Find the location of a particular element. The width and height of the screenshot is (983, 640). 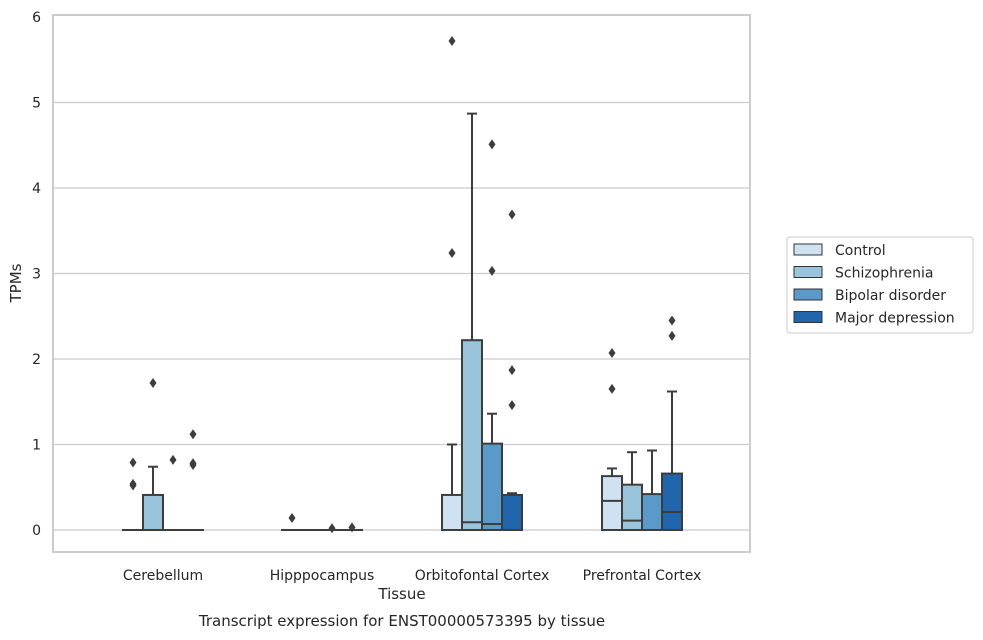

y-tick-labels: 0 1 2 3 4 5 6 is located at coordinates (36, 274).